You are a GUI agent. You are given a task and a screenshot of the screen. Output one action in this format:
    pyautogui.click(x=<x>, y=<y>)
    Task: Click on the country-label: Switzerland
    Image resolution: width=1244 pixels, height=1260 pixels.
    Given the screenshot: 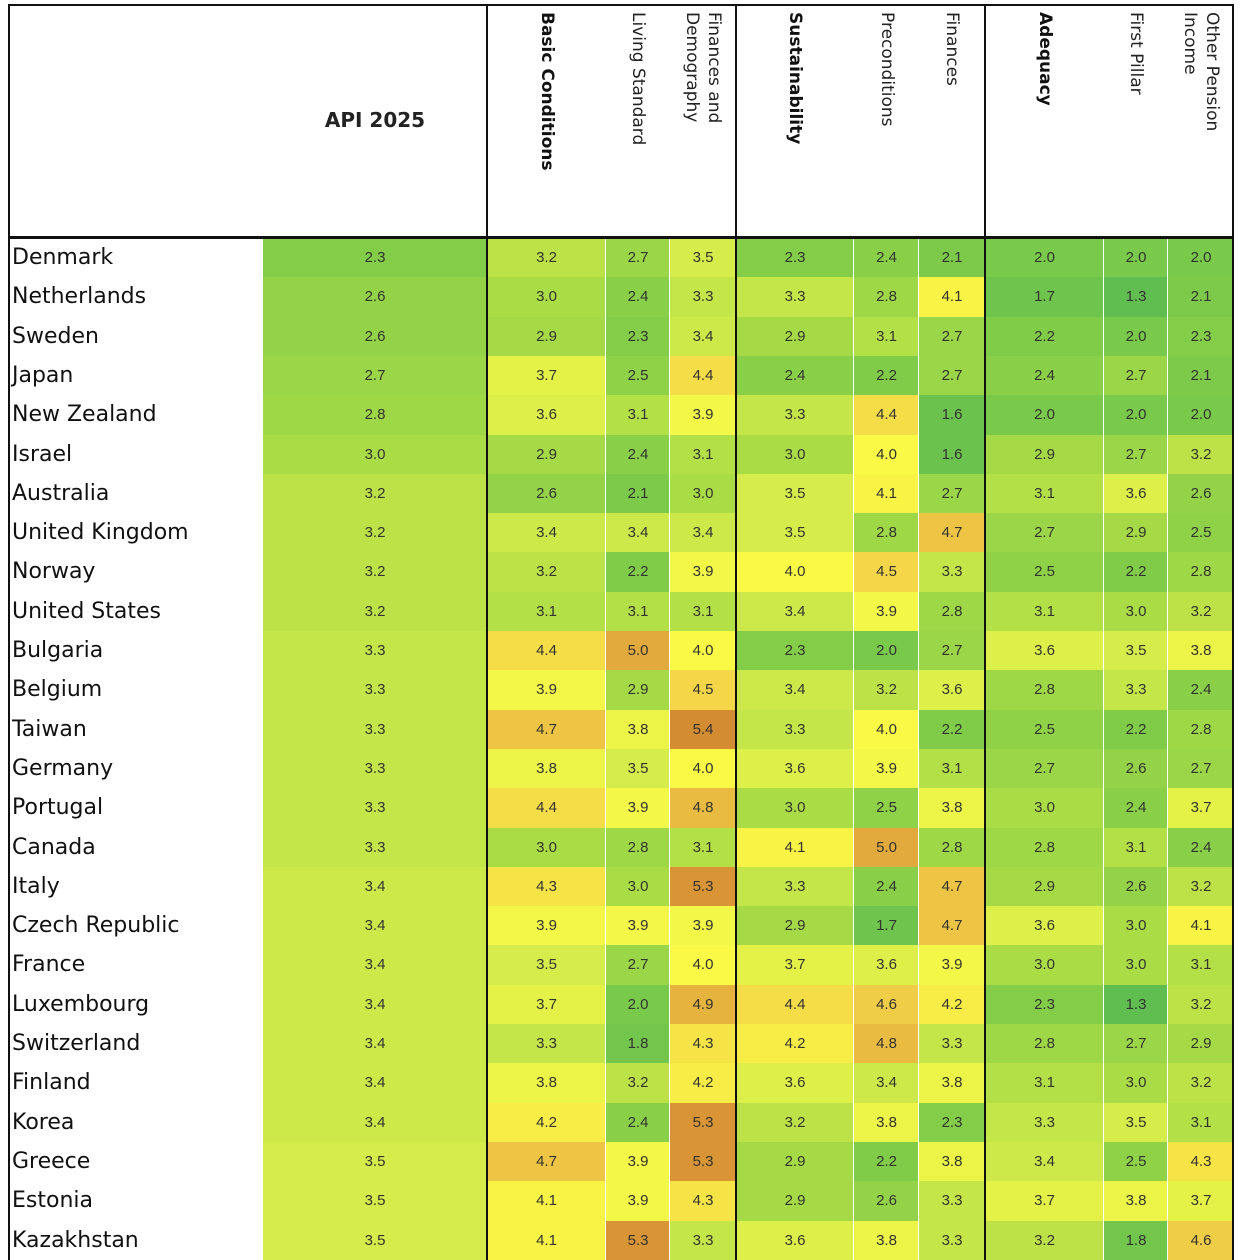 What is the action you would take?
    pyautogui.click(x=76, y=1043)
    